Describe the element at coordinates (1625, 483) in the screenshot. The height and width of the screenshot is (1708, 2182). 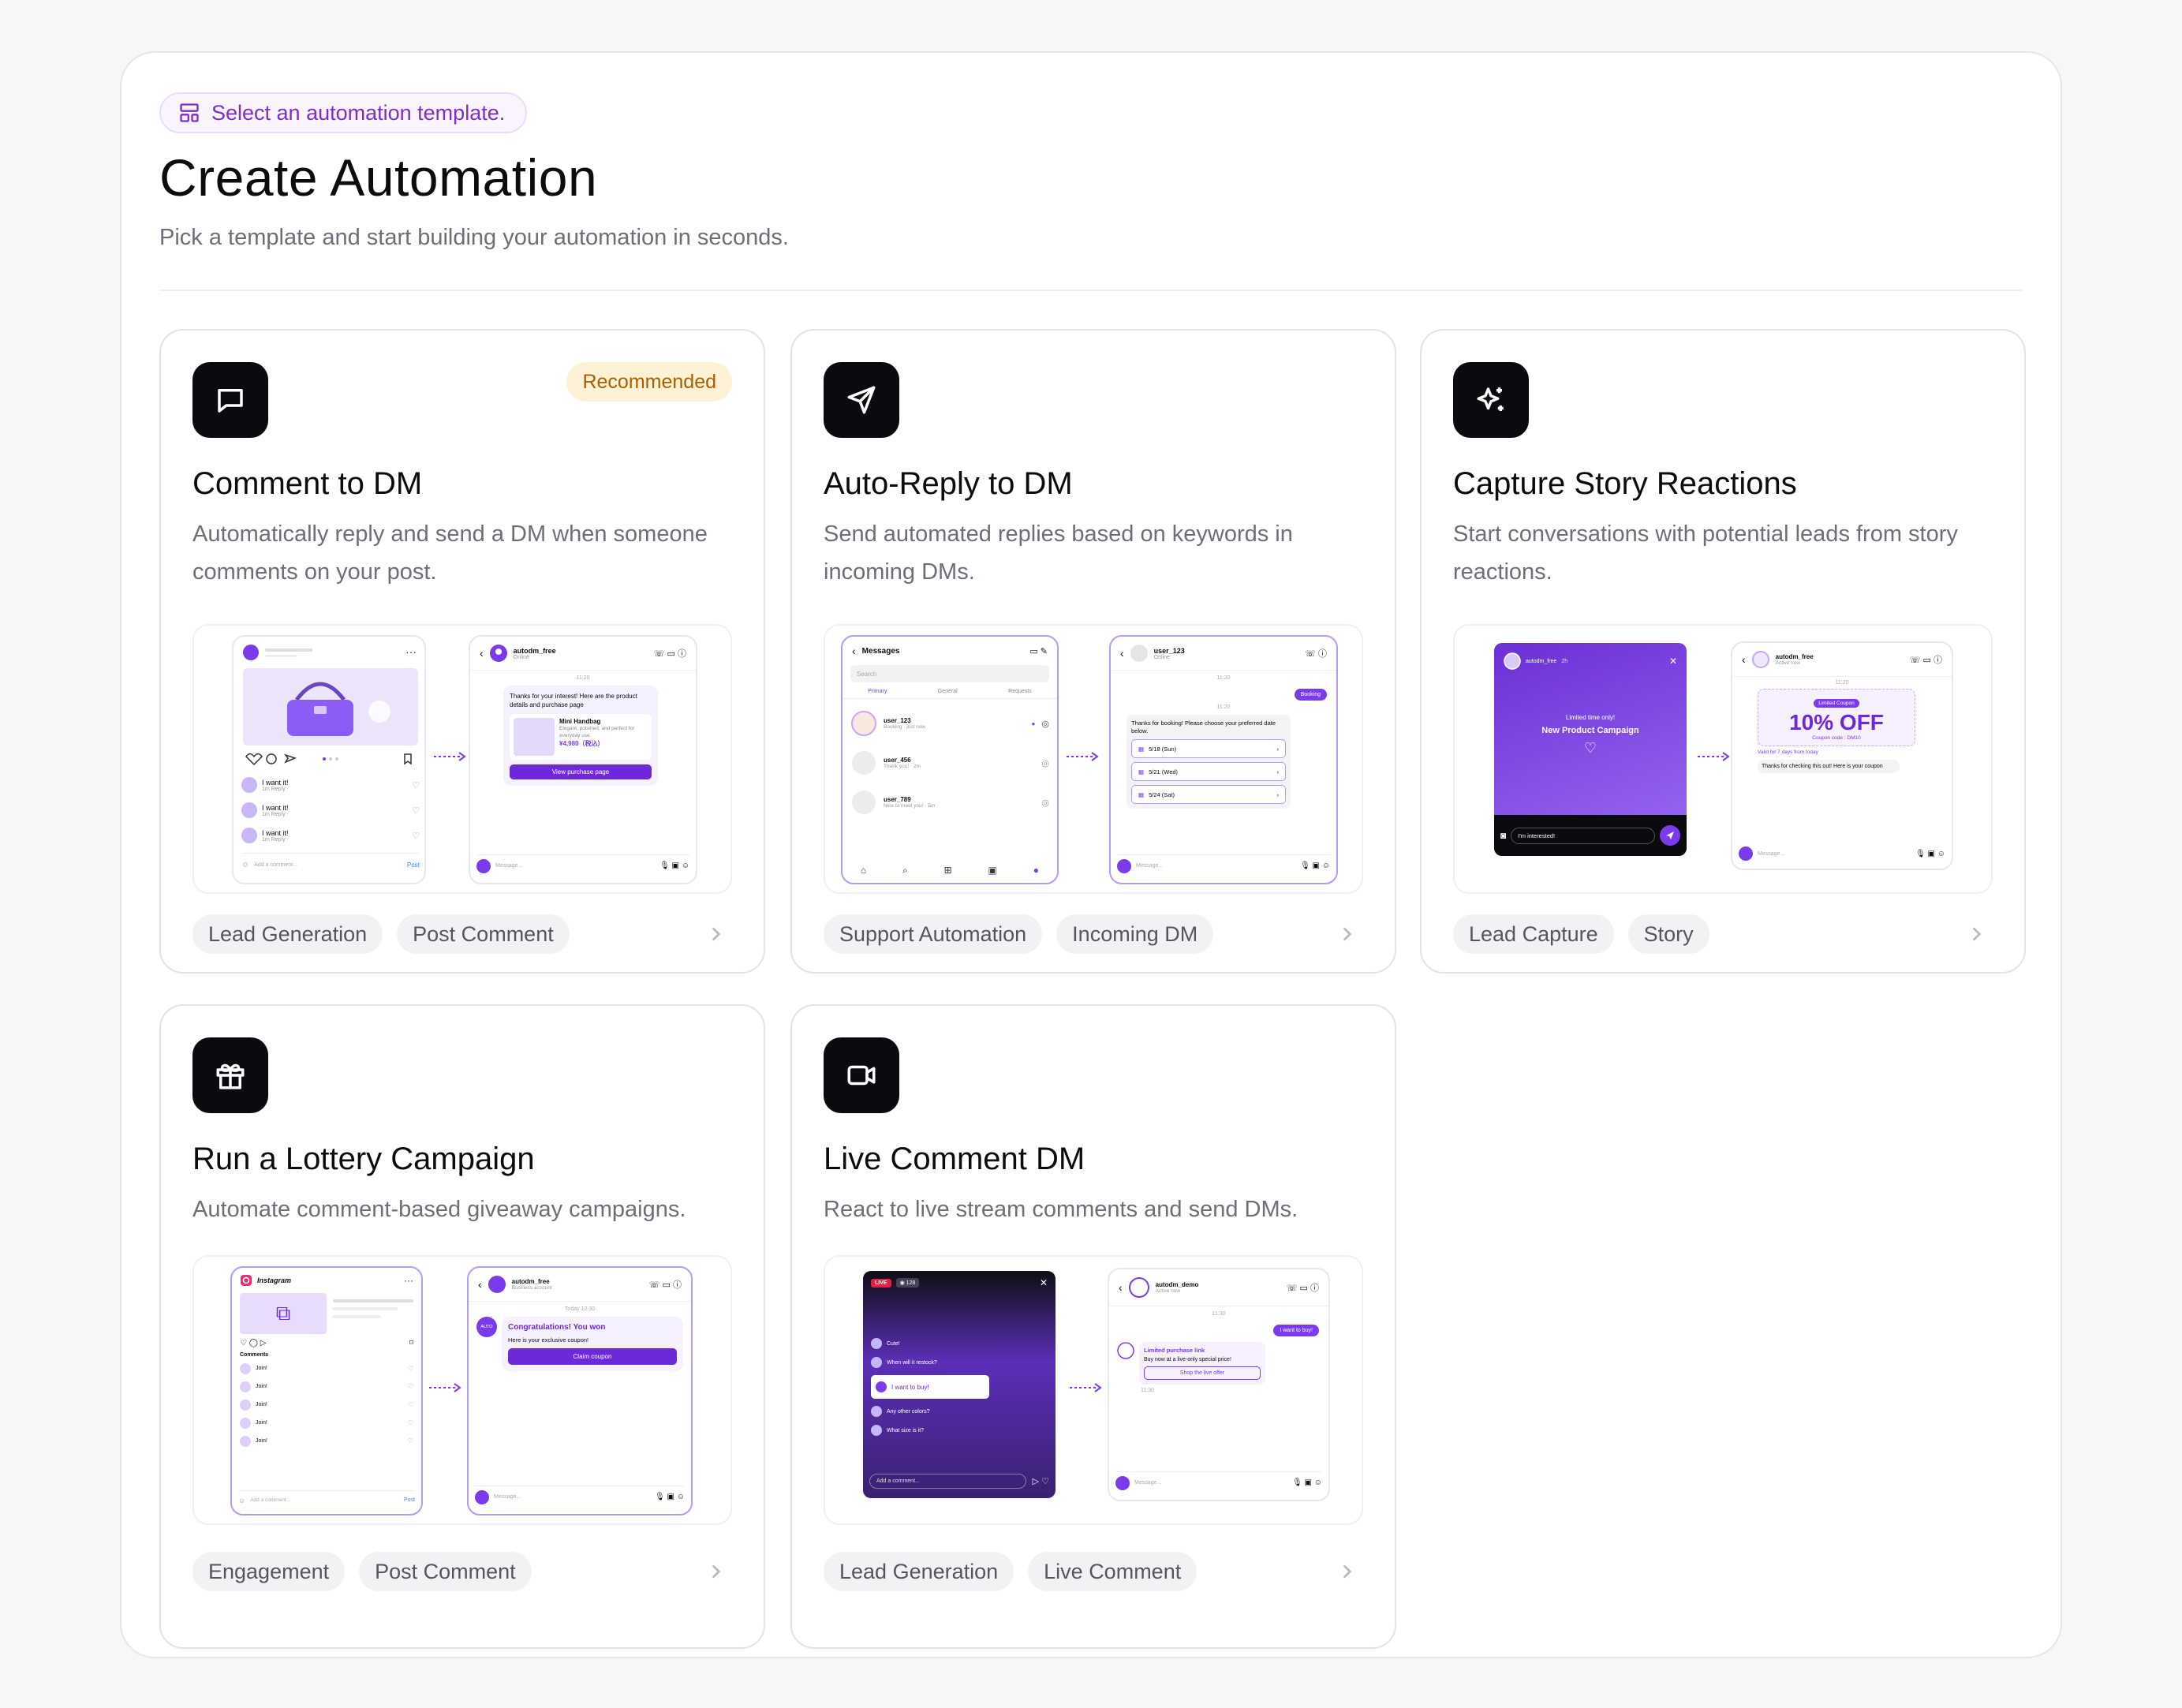
I see `card-title: Capture Story Reactions` at that location.